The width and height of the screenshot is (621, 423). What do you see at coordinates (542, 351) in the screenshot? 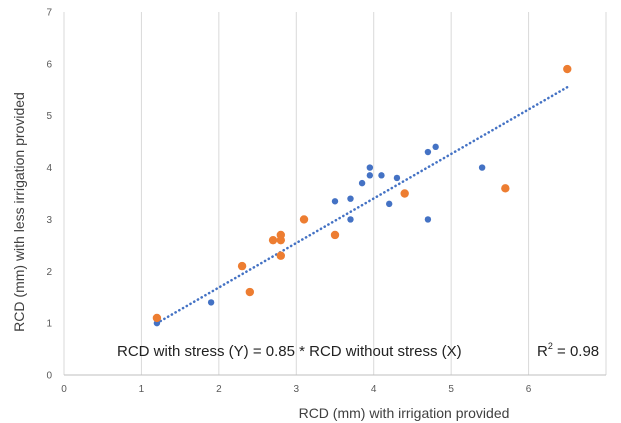
I see `r-squared-prefix: R` at bounding box center [542, 351].